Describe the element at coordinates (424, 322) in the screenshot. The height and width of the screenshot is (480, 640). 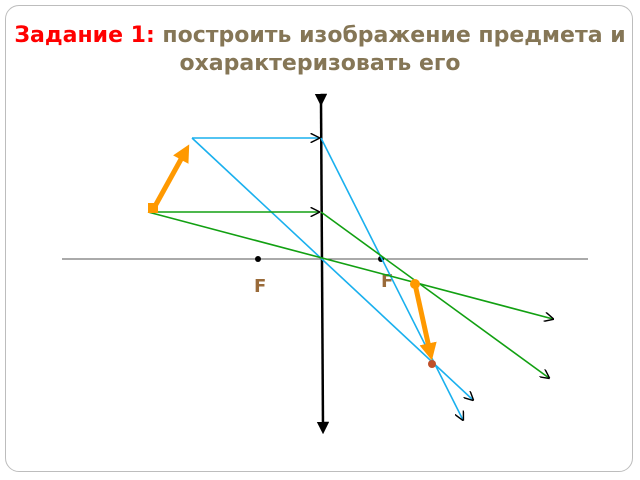
I see `image-arrow` at that location.